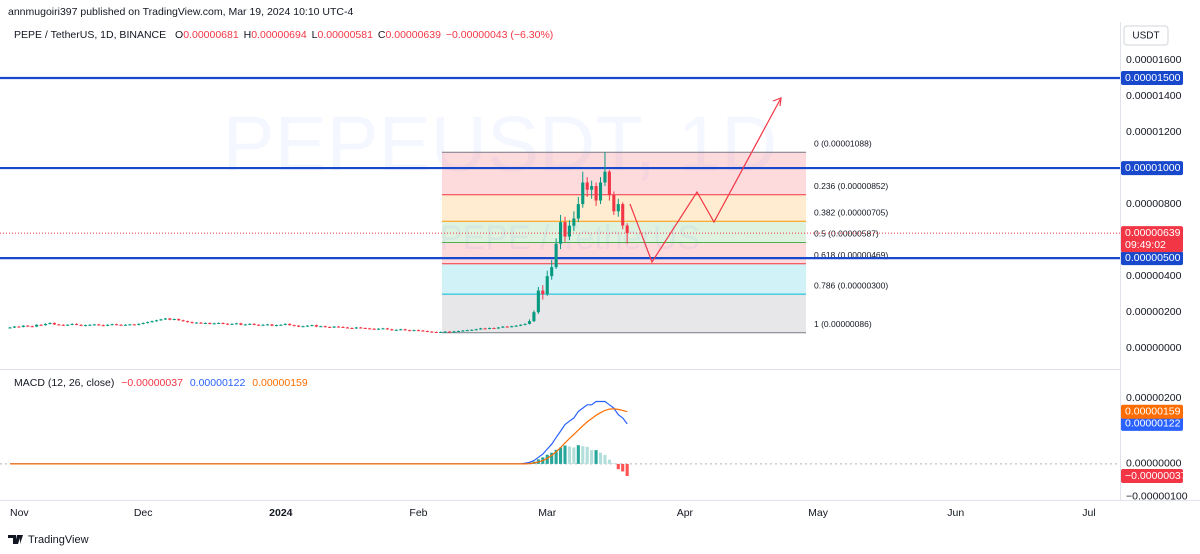  What do you see at coordinates (500, 144) in the screenshot?
I see `watermark: PEPEUSDT, 1D` at bounding box center [500, 144].